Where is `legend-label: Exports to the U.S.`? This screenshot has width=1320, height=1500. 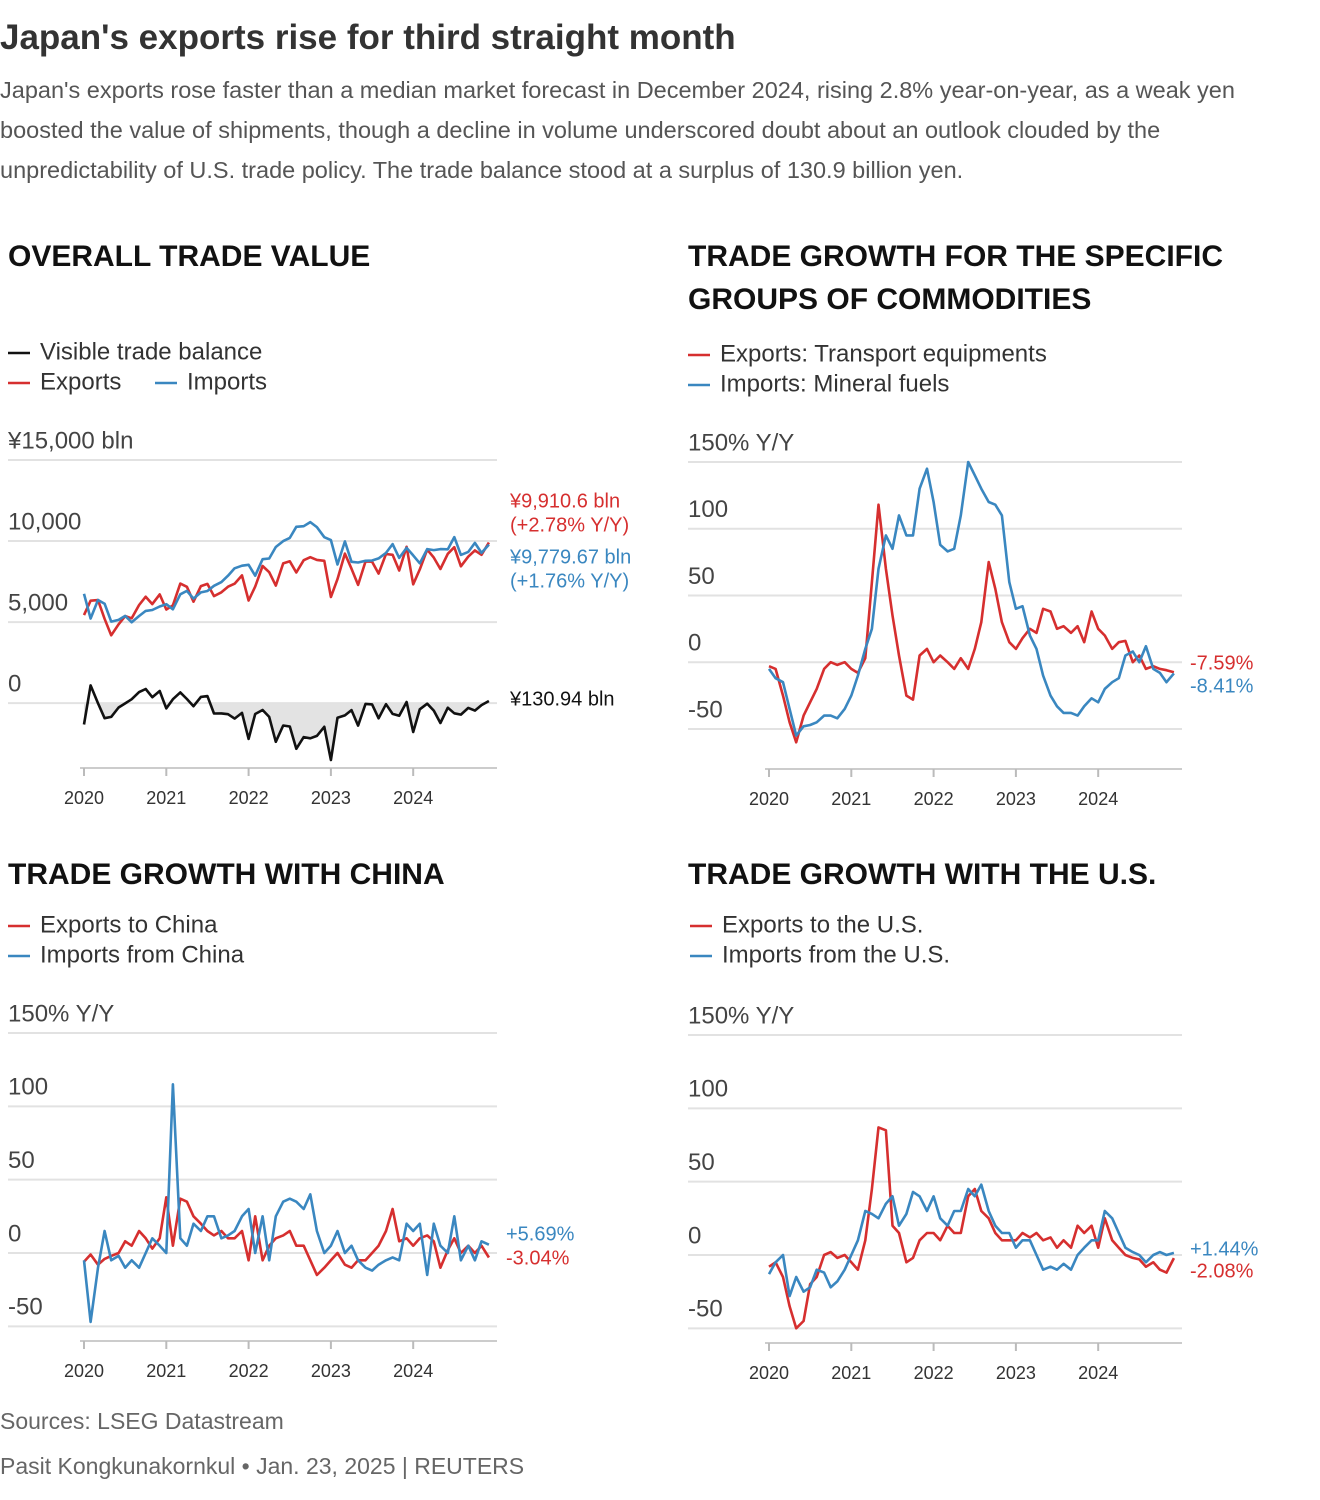
legend-label: Exports to the U.S. is located at coordinates (822, 924).